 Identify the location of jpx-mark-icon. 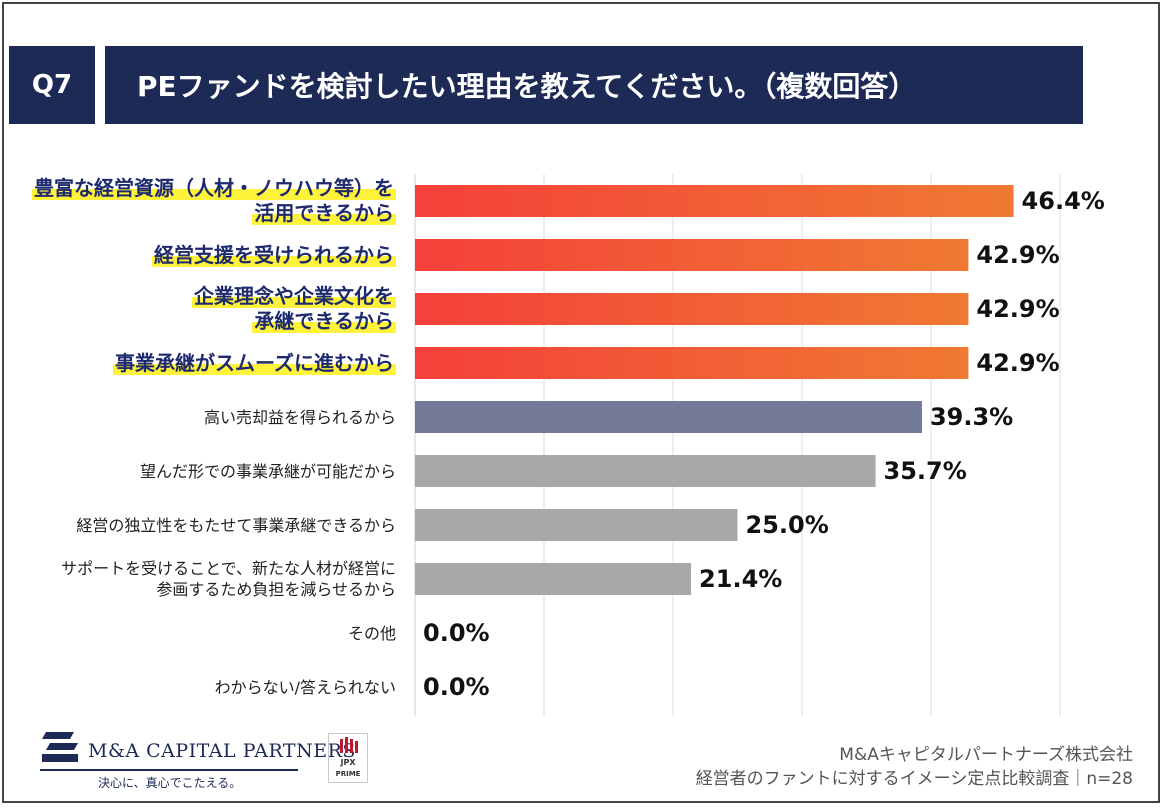
(349, 745).